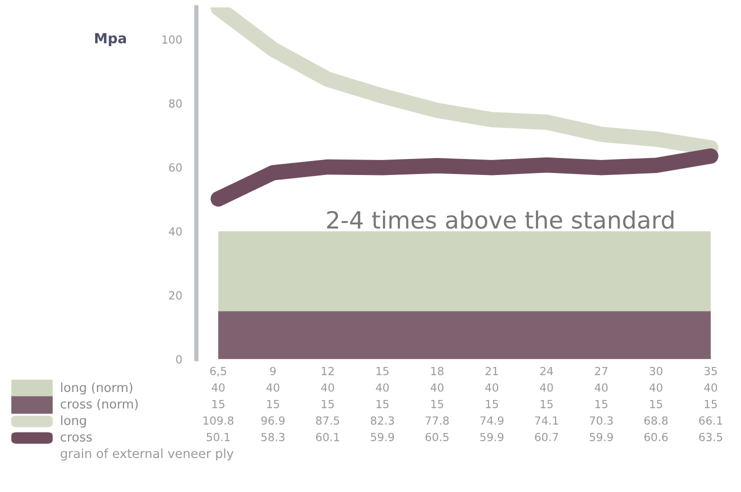 The height and width of the screenshot is (492, 741). Describe the element at coordinates (382, 371) in the screenshot. I see `x-tick-label: 15` at that location.